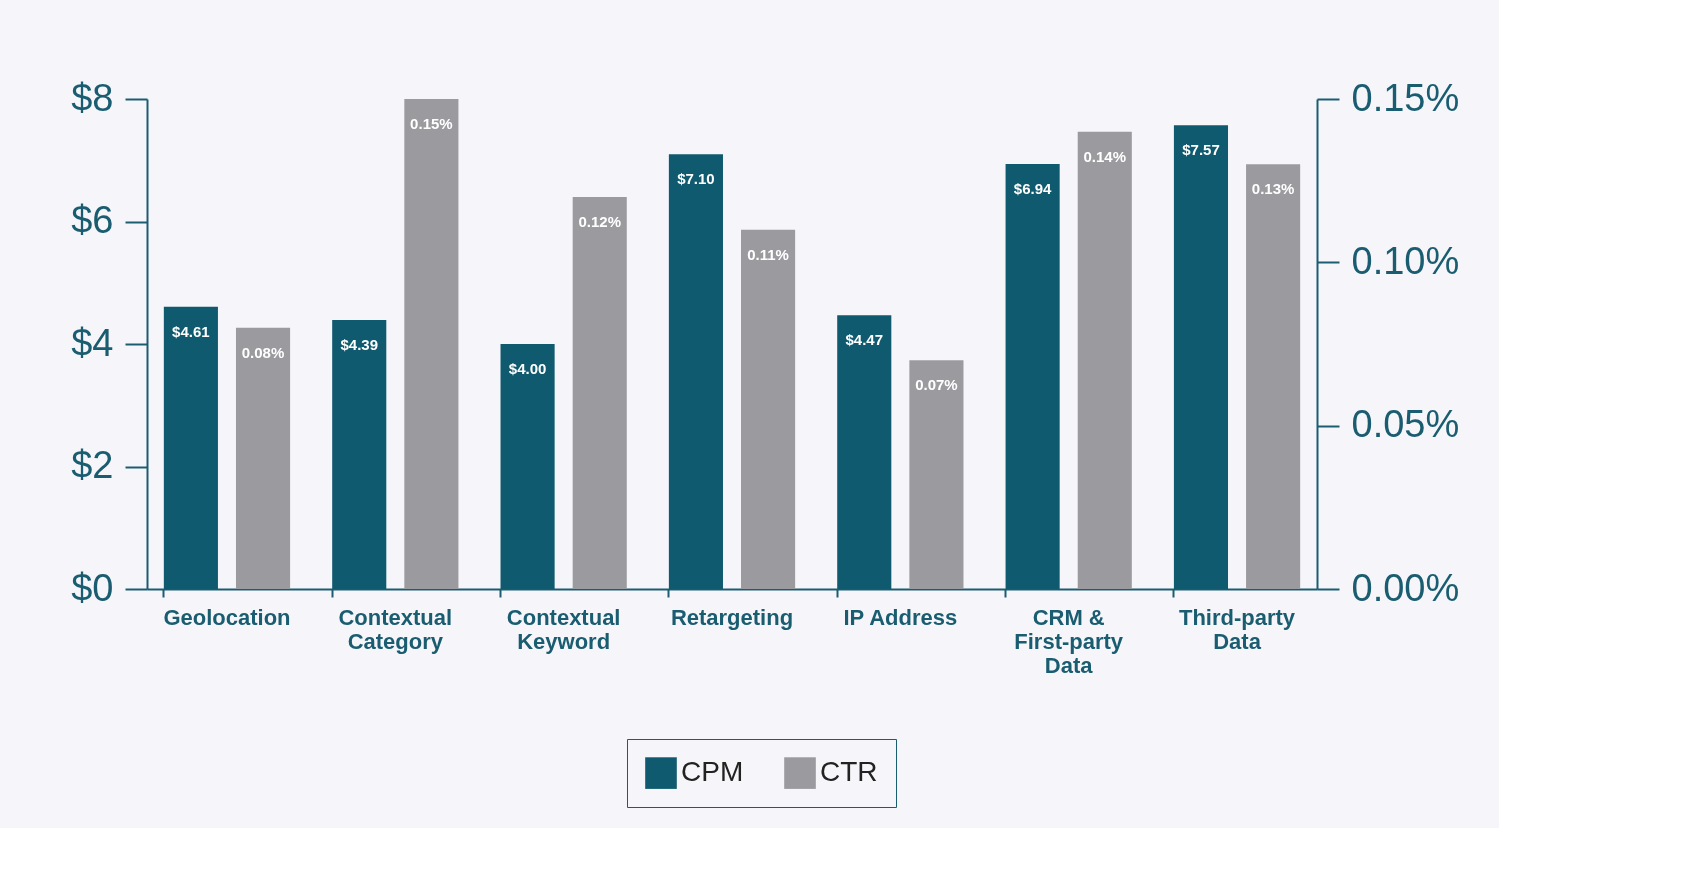 This screenshot has width=1704, height=895. Describe the element at coordinates (936, 385) in the screenshot. I see `data-label: 0.07%` at that location.